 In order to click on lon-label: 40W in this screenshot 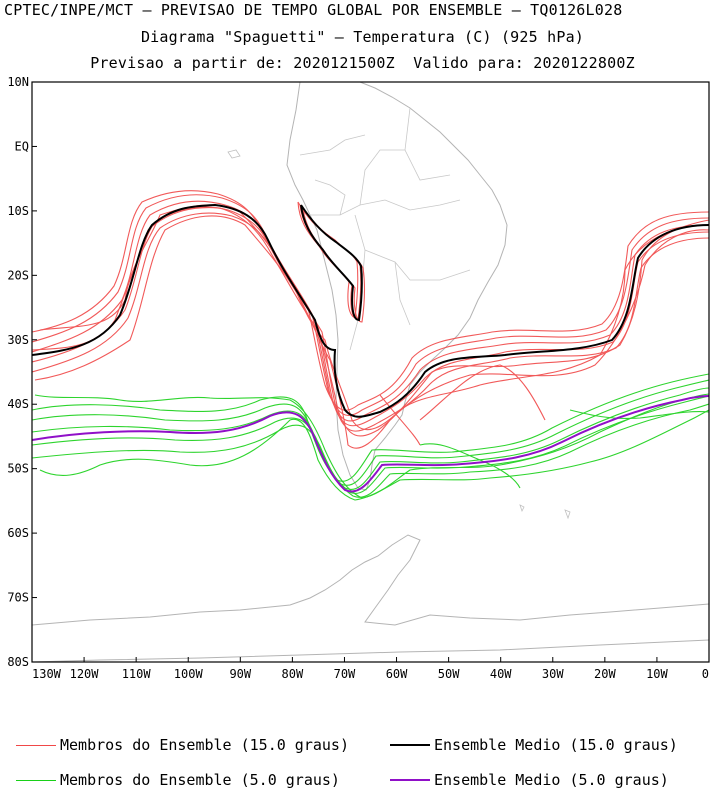, I will do `click(501, 674)`.